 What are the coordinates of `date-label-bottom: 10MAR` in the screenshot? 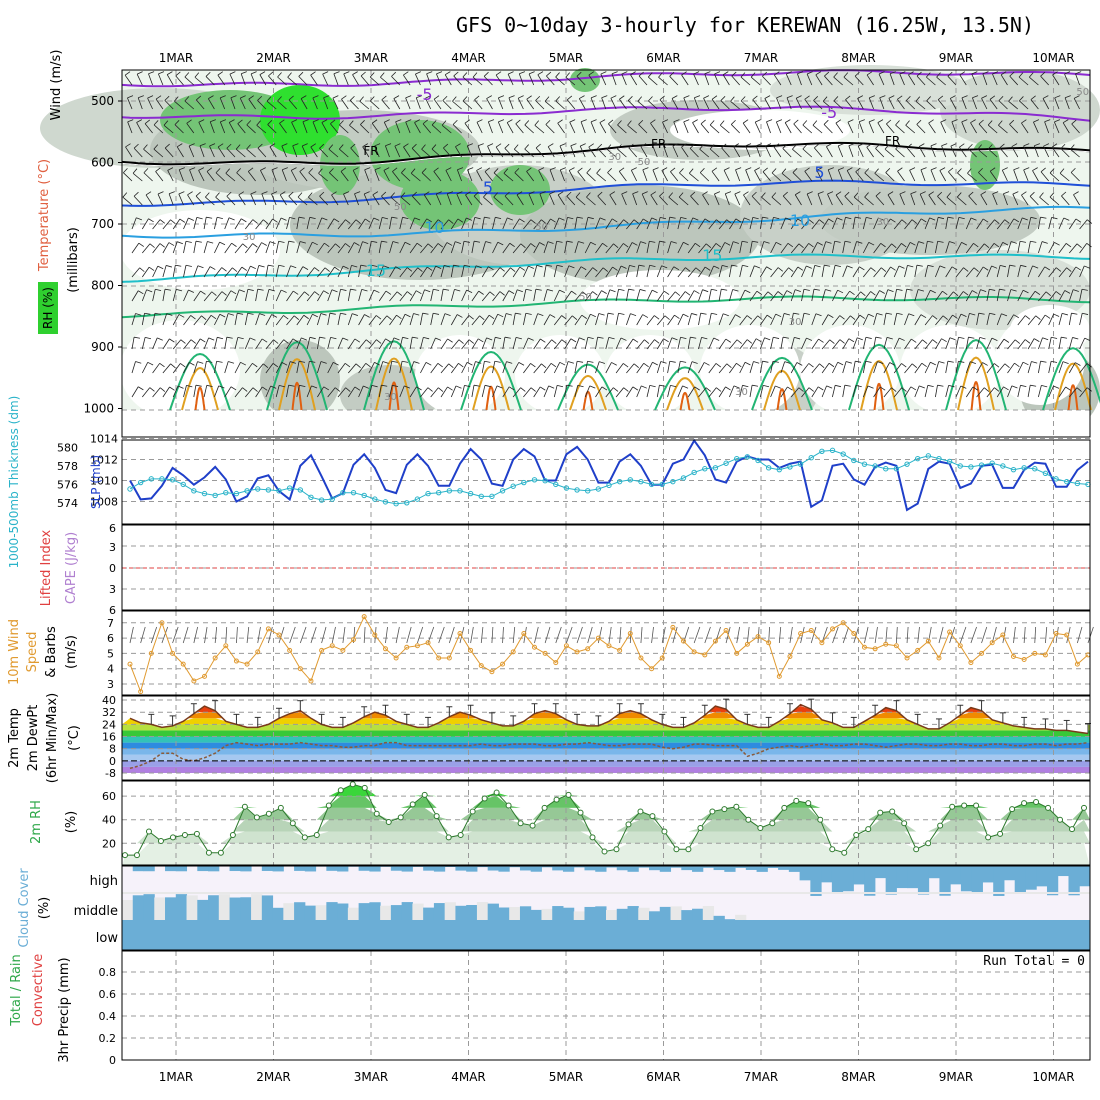 It's located at (1053, 1077).